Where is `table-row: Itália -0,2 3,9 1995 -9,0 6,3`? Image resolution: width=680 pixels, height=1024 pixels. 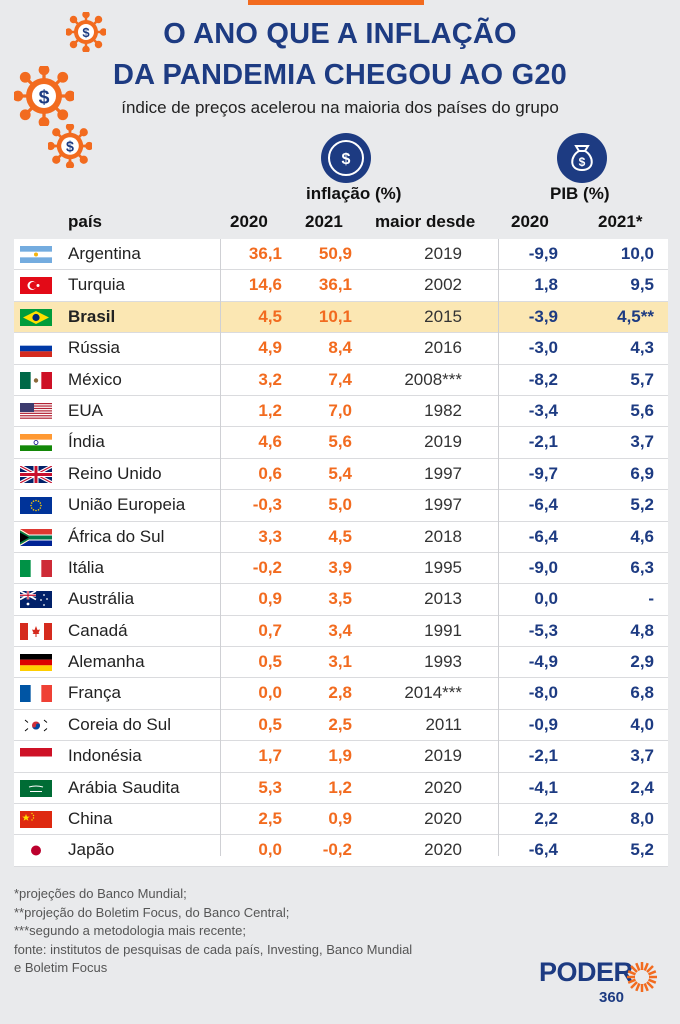 table-row: Itália -0,2 3,9 1995 -9,0 6,3 is located at coordinates (341, 568).